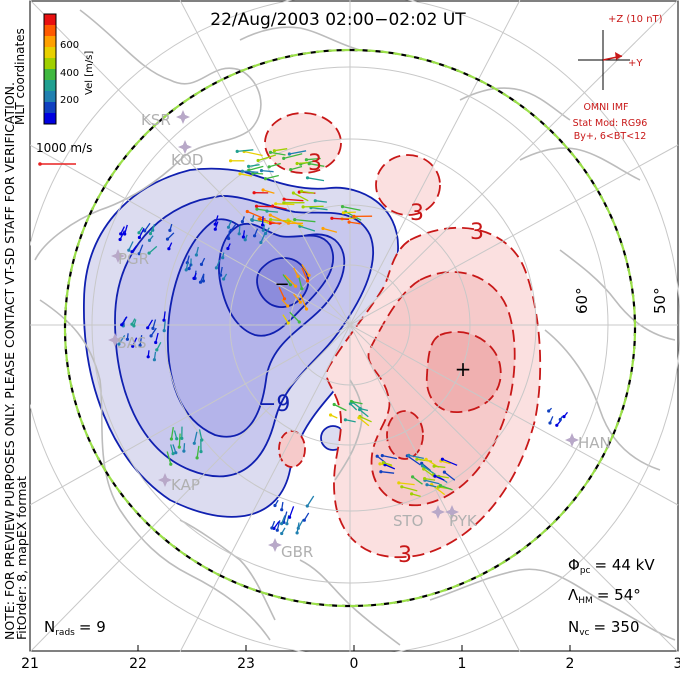 The image size is (680, 674). I want to click on colorbar-tick-200: 200, so click(69, 100).